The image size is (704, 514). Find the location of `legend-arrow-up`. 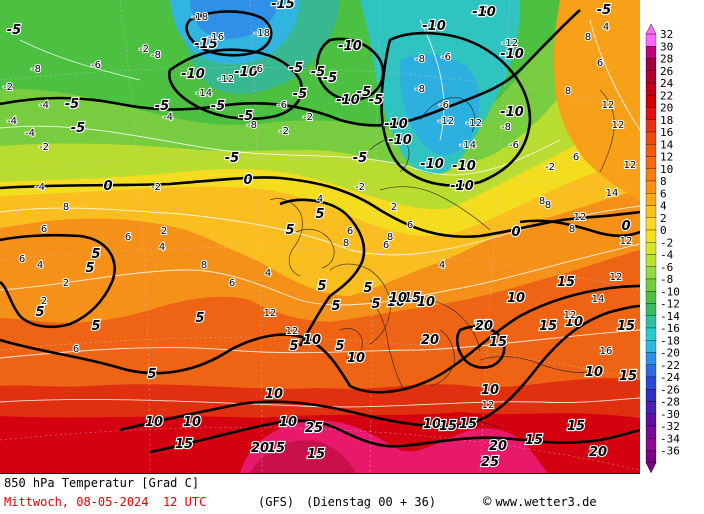

legend-arrow-up is located at coordinates (651, 29).